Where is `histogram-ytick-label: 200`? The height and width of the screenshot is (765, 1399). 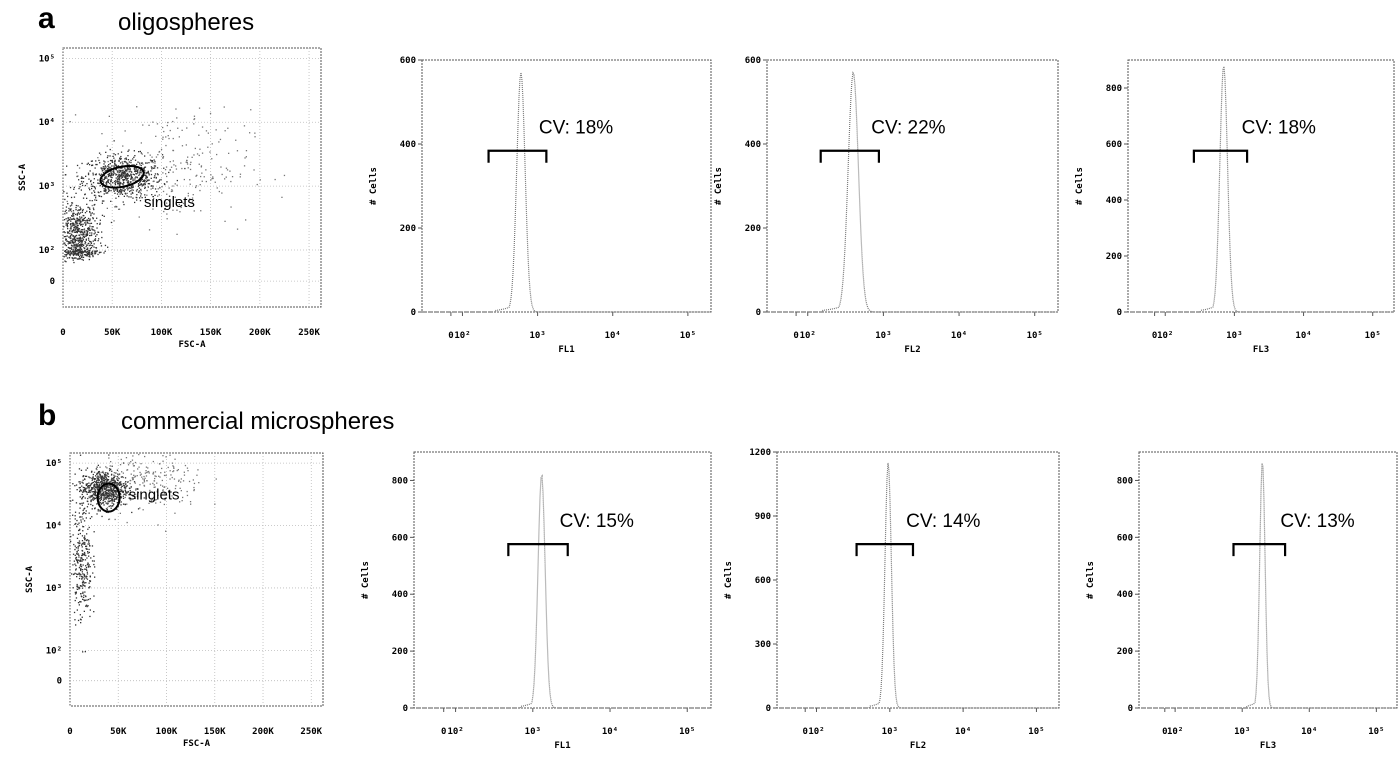 histogram-ytick-label: 200 is located at coordinates (408, 229).